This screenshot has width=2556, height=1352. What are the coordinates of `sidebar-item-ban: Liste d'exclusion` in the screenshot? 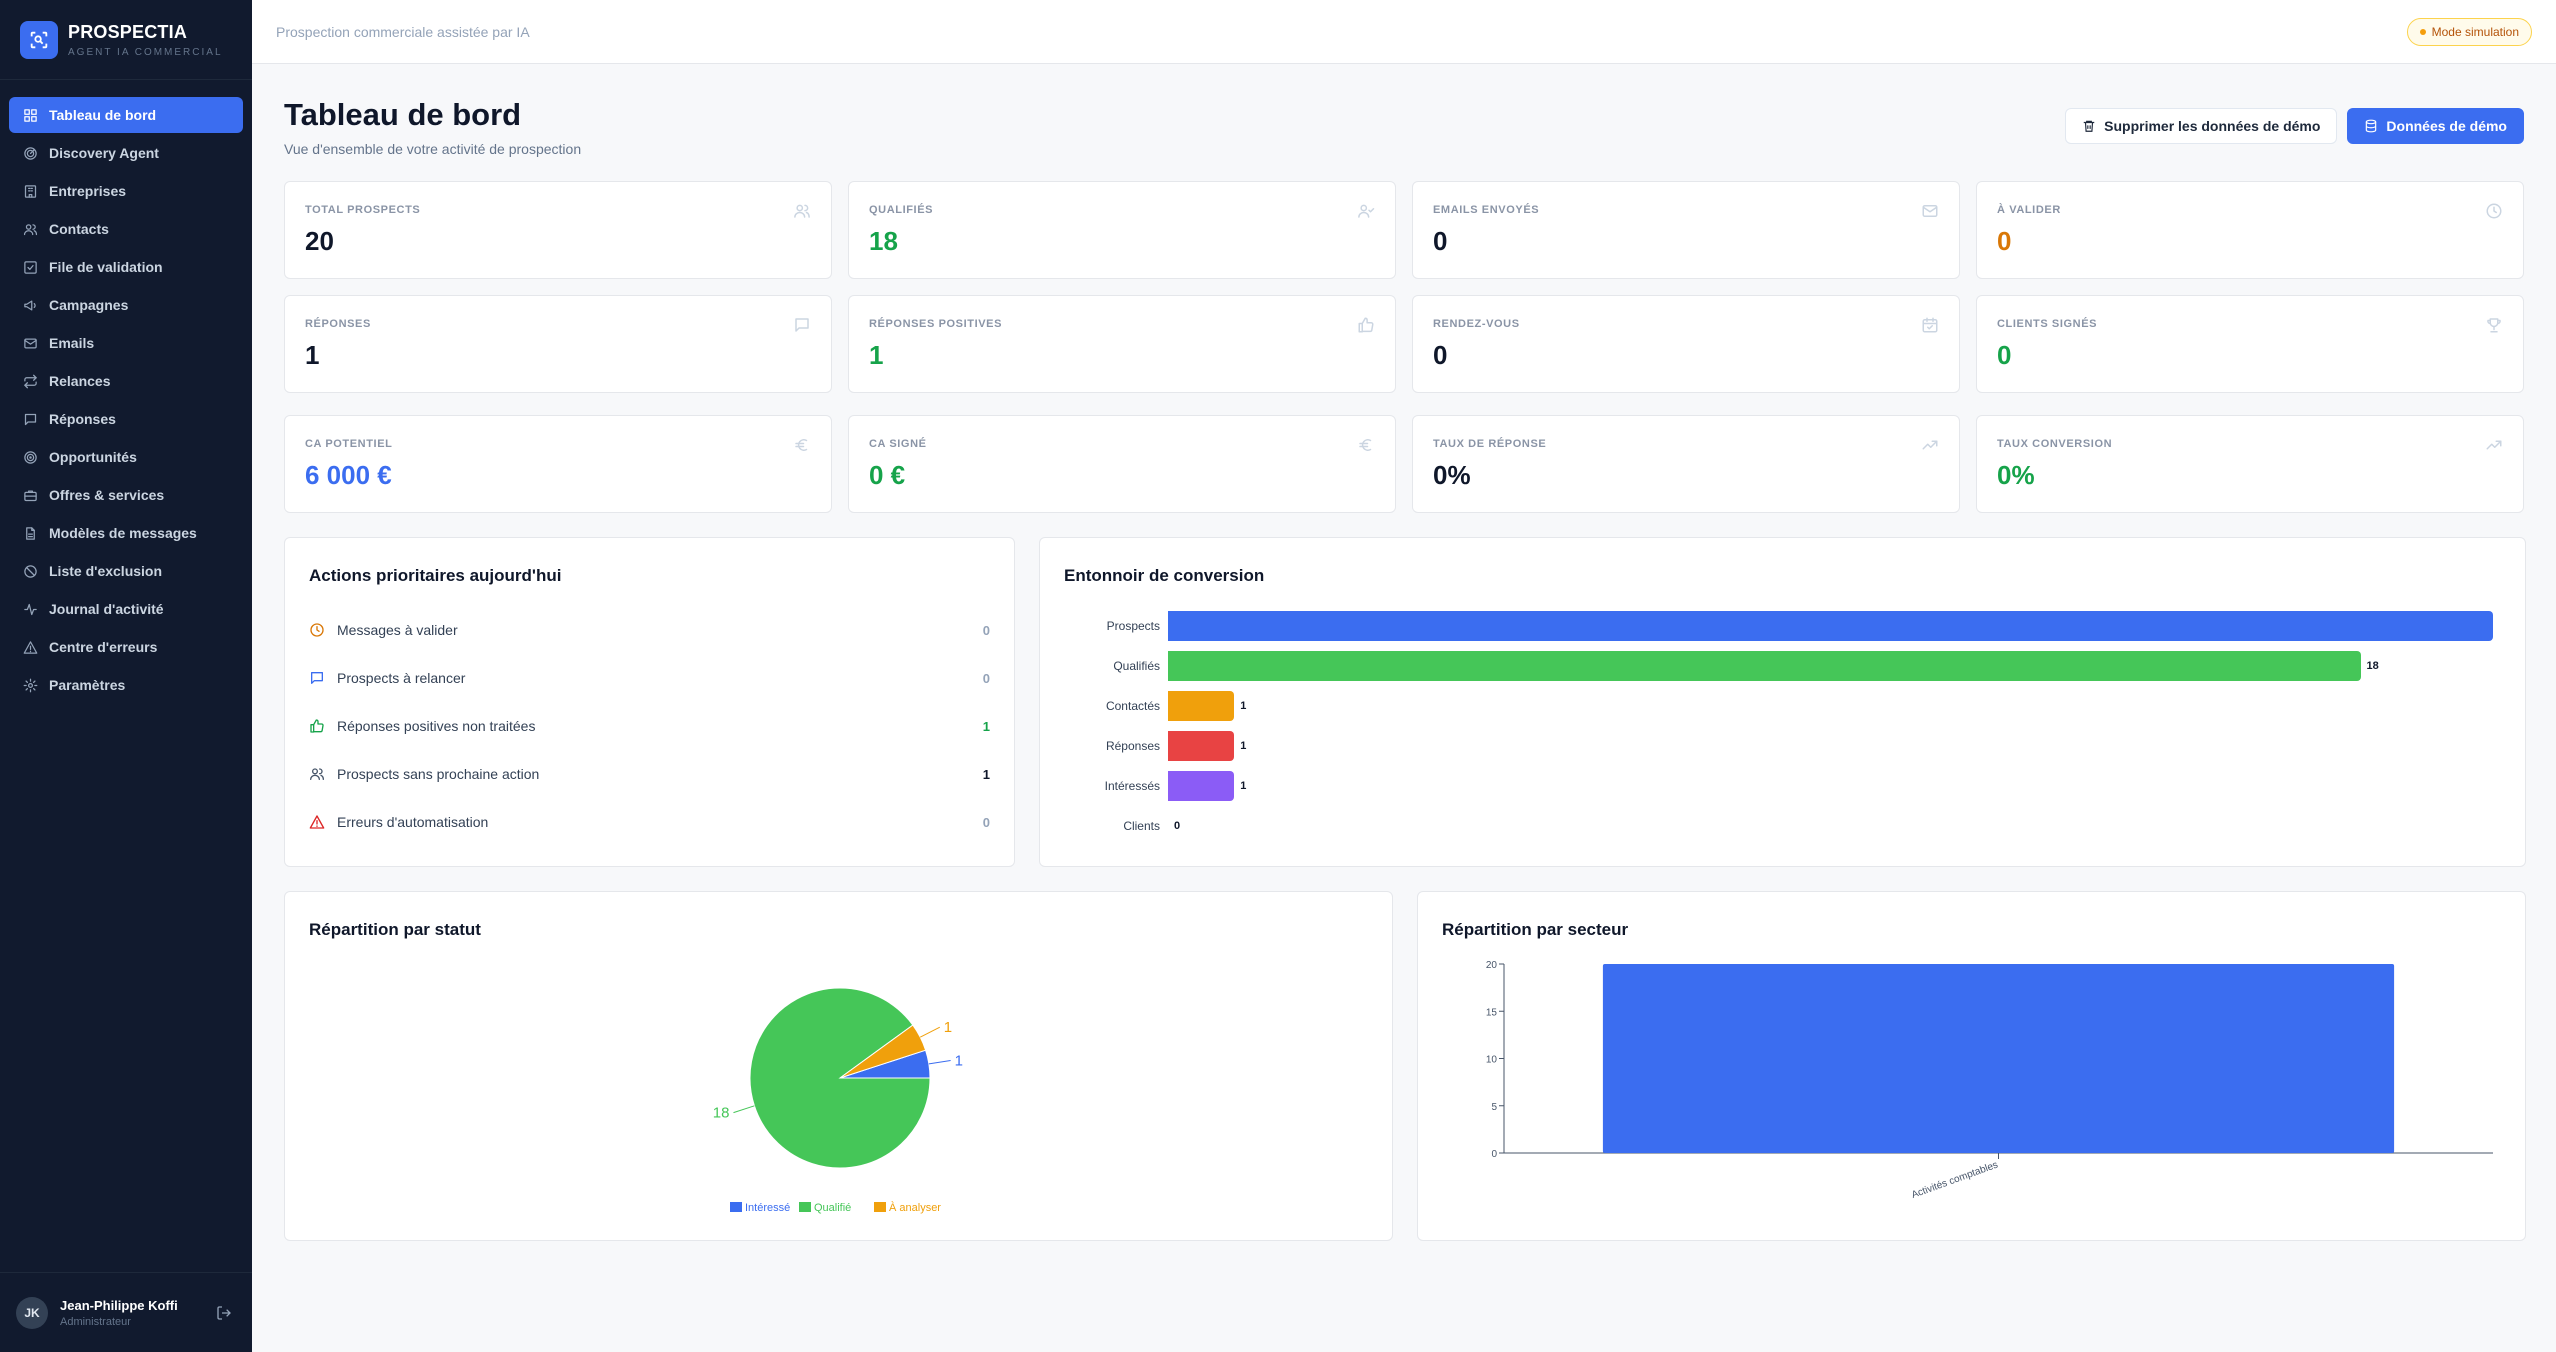 It's located at (126, 571).